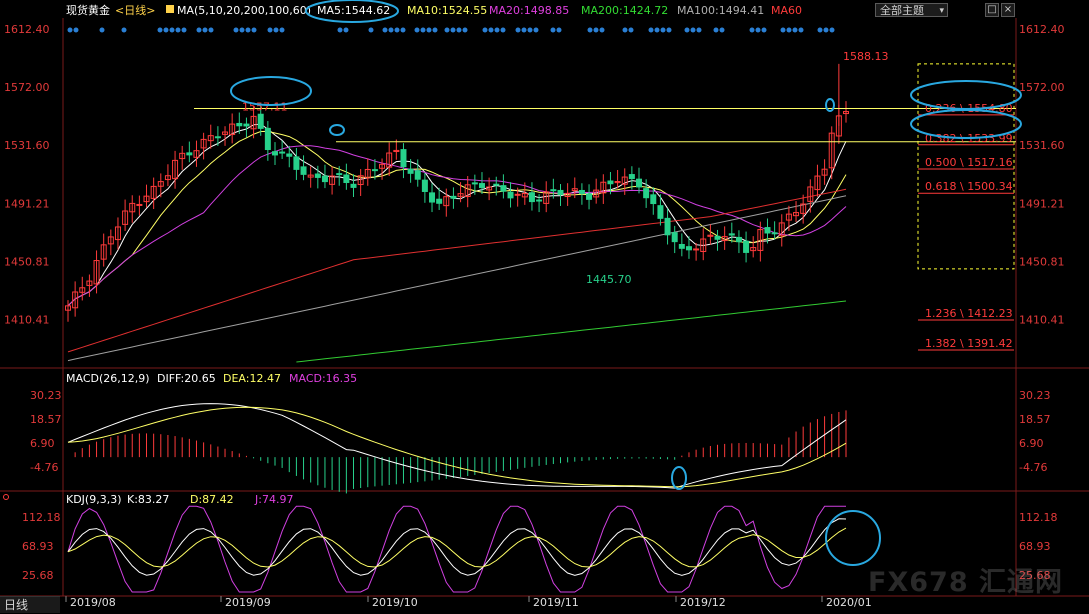  Describe the element at coordinates (93, 602) in the screenshot. I see `date-label-0: 2019/08` at that location.